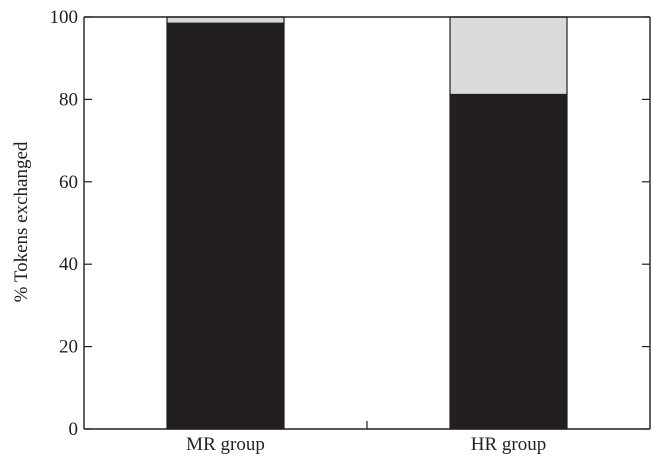 This screenshot has height=458, width=652. I want to click on y-tick-label: 40, so click(68, 264).